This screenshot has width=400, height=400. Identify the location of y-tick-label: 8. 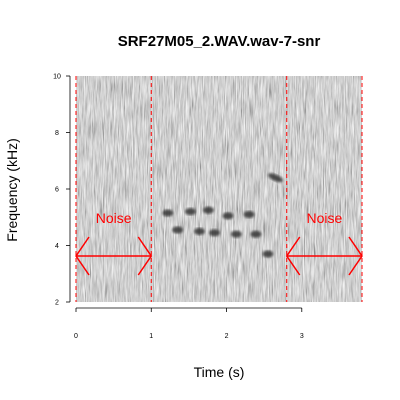
(57, 133).